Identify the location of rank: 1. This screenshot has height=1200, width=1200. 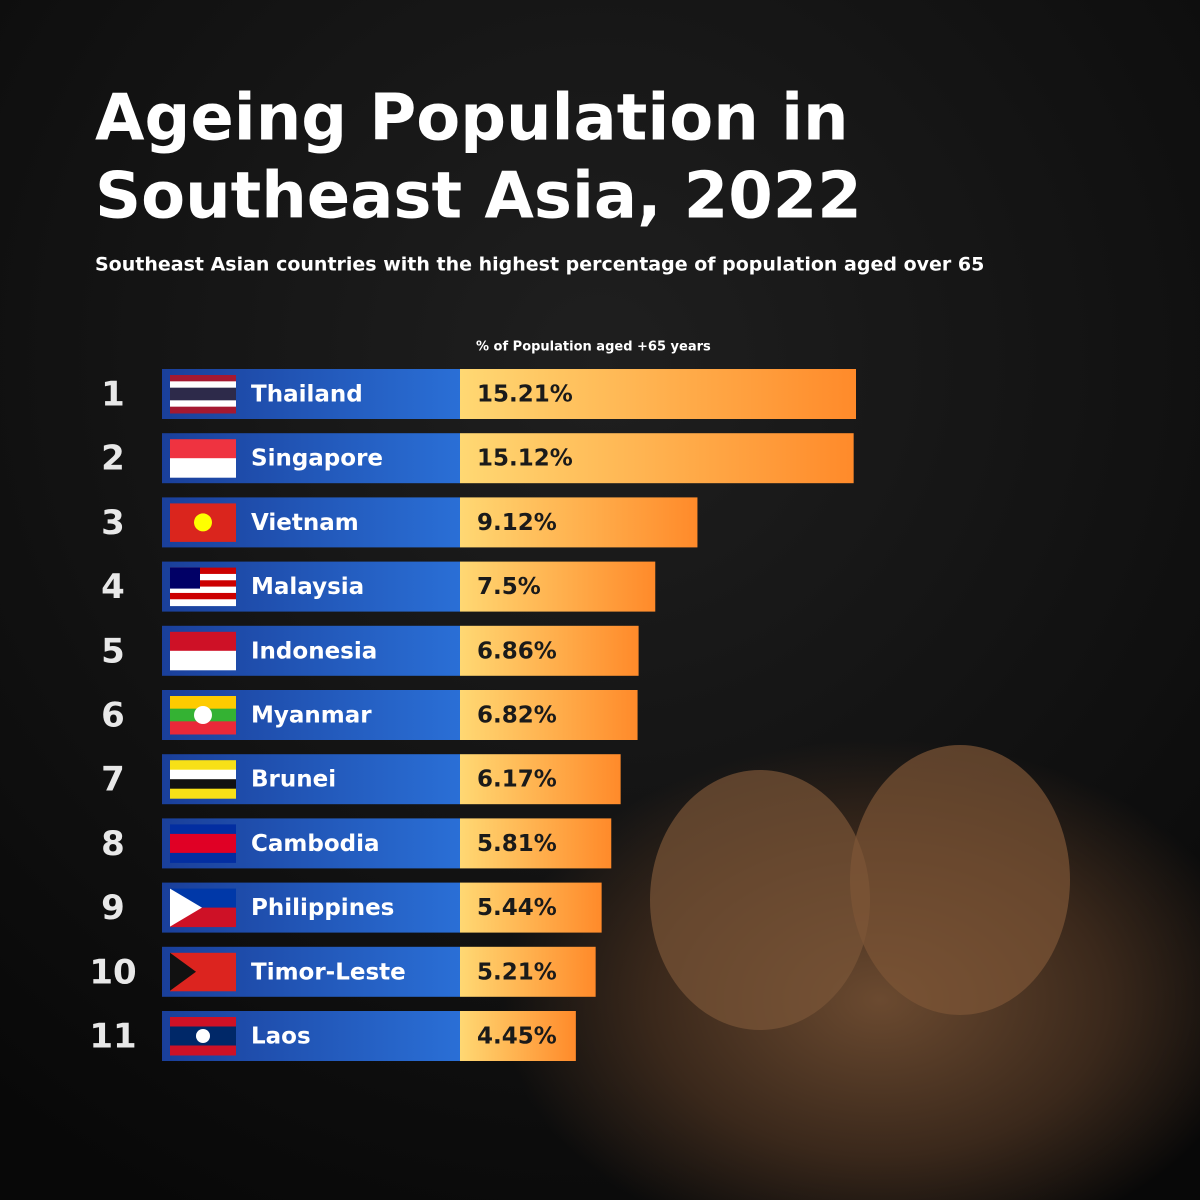
(113, 395).